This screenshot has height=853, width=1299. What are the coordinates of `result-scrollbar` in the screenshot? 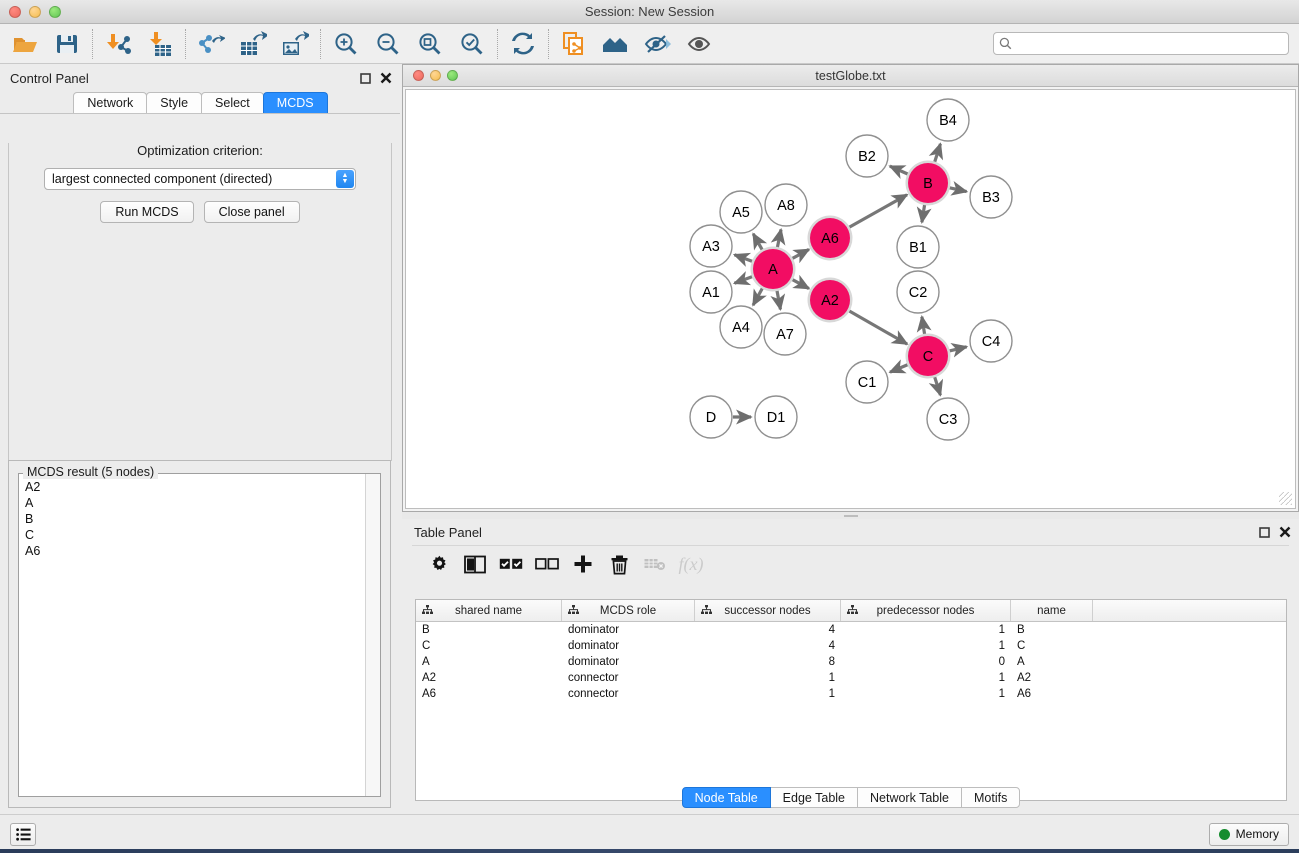 It's located at (372, 635).